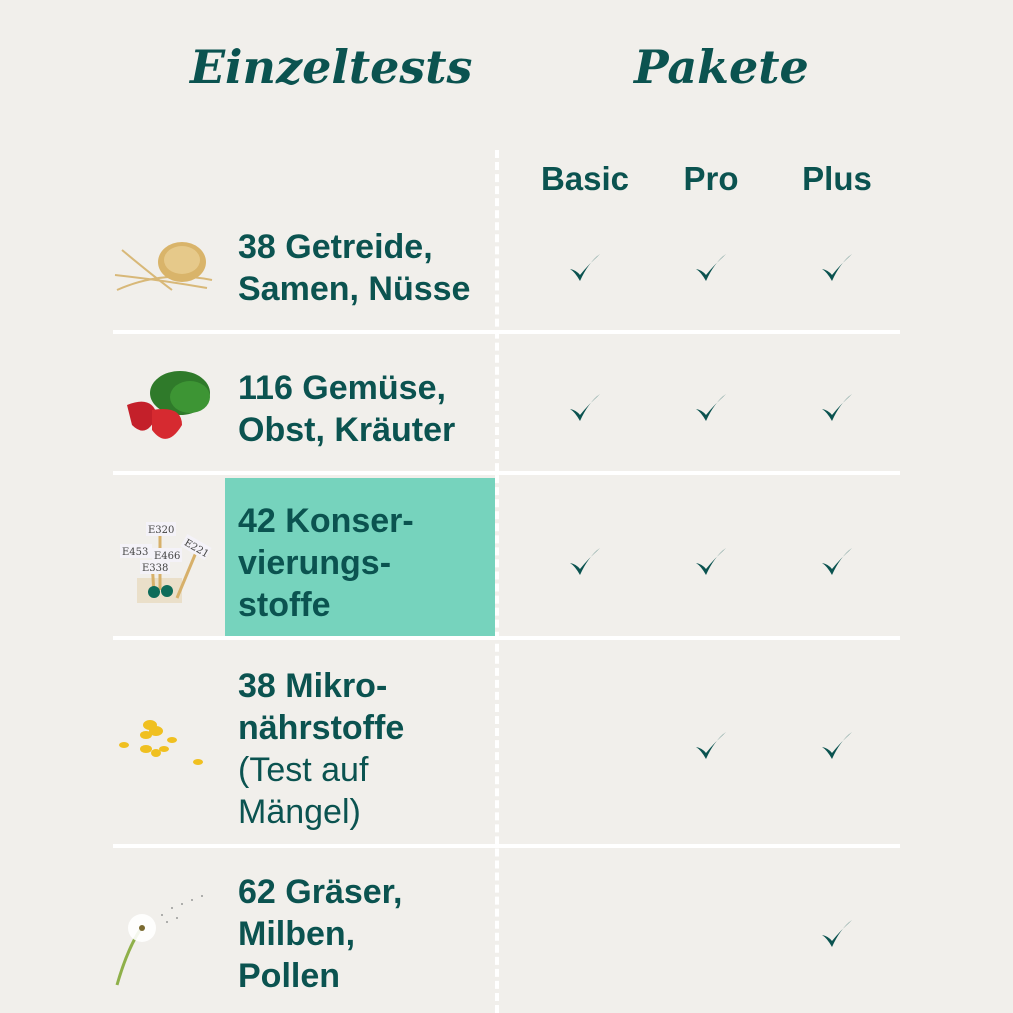 The image size is (1013, 1013). I want to click on grain-wheat-image, so click(163, 266).